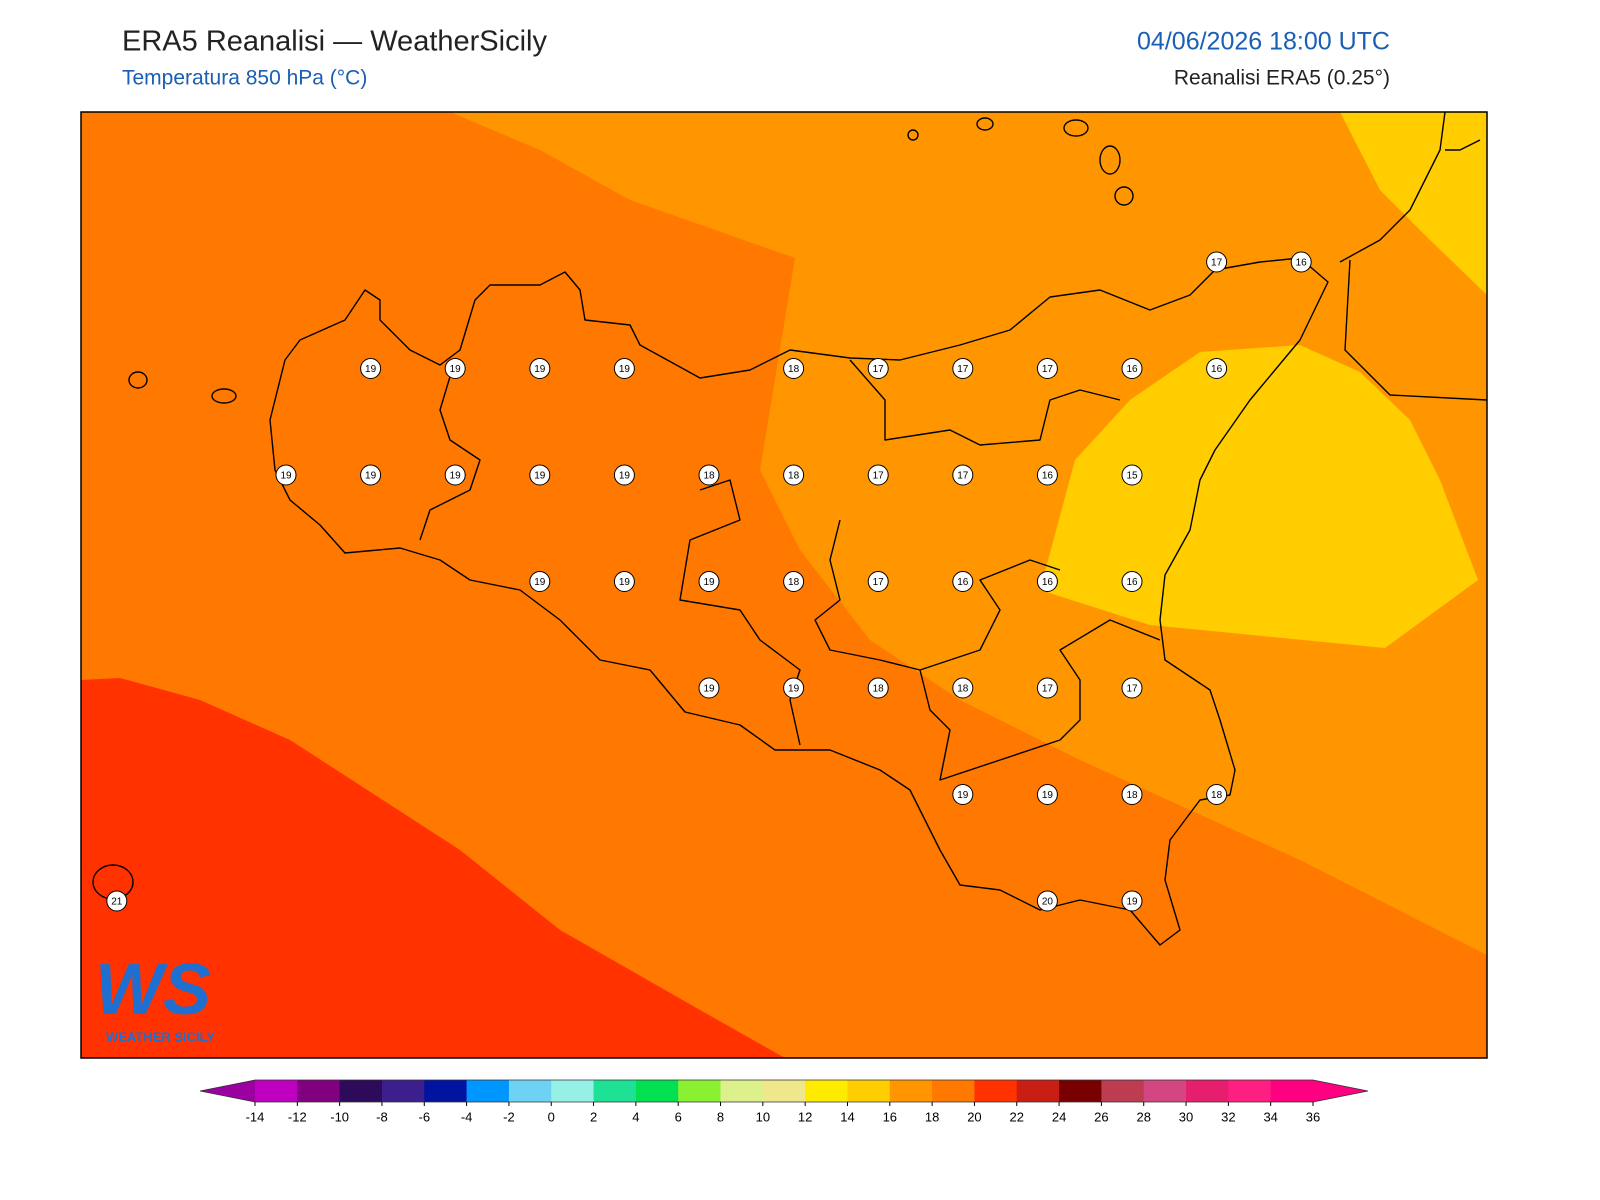 Image resolution: width=1600 pixels, height=1200 pixels. What do you see at coordinates (1270, 1116) in the screenshot?
I see `colorbar-tick-label: 34` at bounding box center [1270, 1116].